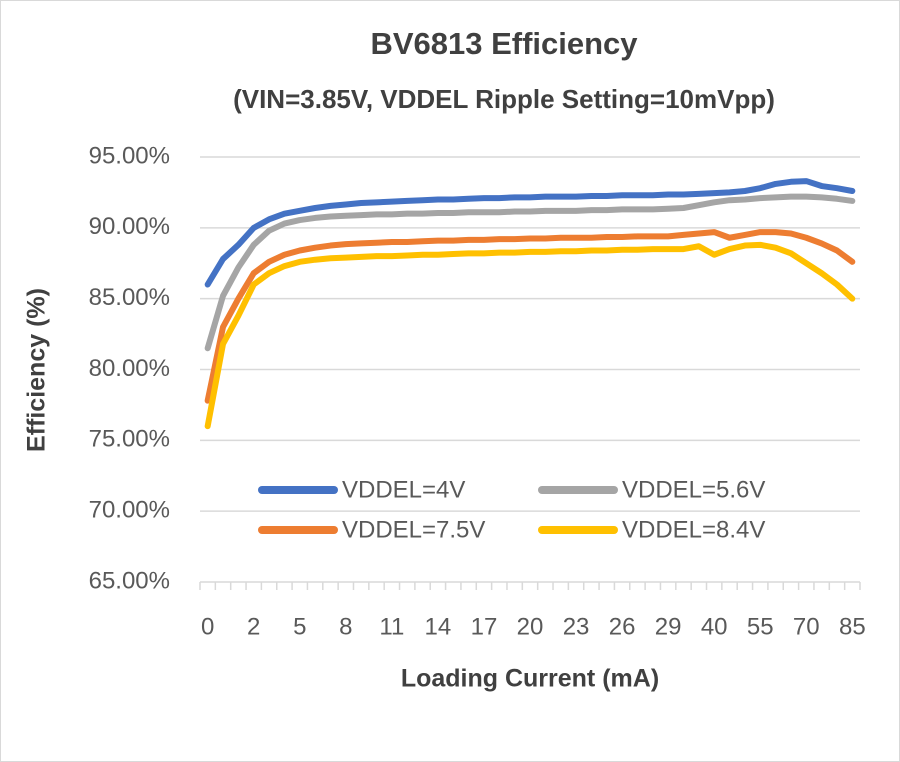  What do you see at coordinates (806, 626) in the screenshot?
I see `x-tick-label: 70` at bounding box center [806, 626].